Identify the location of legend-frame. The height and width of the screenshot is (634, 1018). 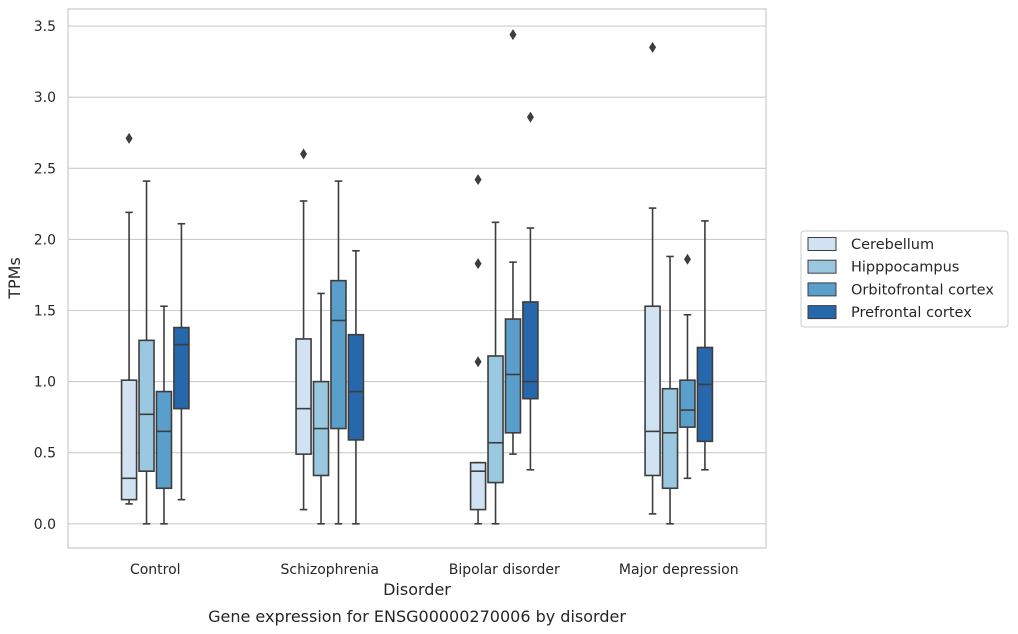
(904, 279).